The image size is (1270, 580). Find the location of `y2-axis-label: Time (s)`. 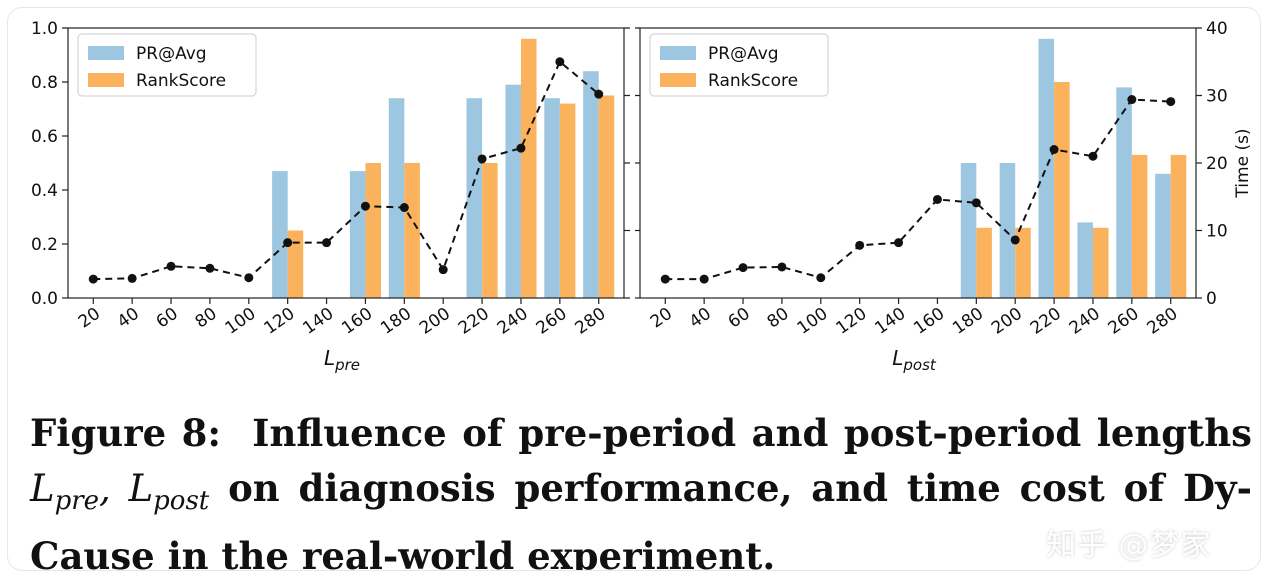

y2-axis-label: Time (s) is located at coordinates (1243, 163).